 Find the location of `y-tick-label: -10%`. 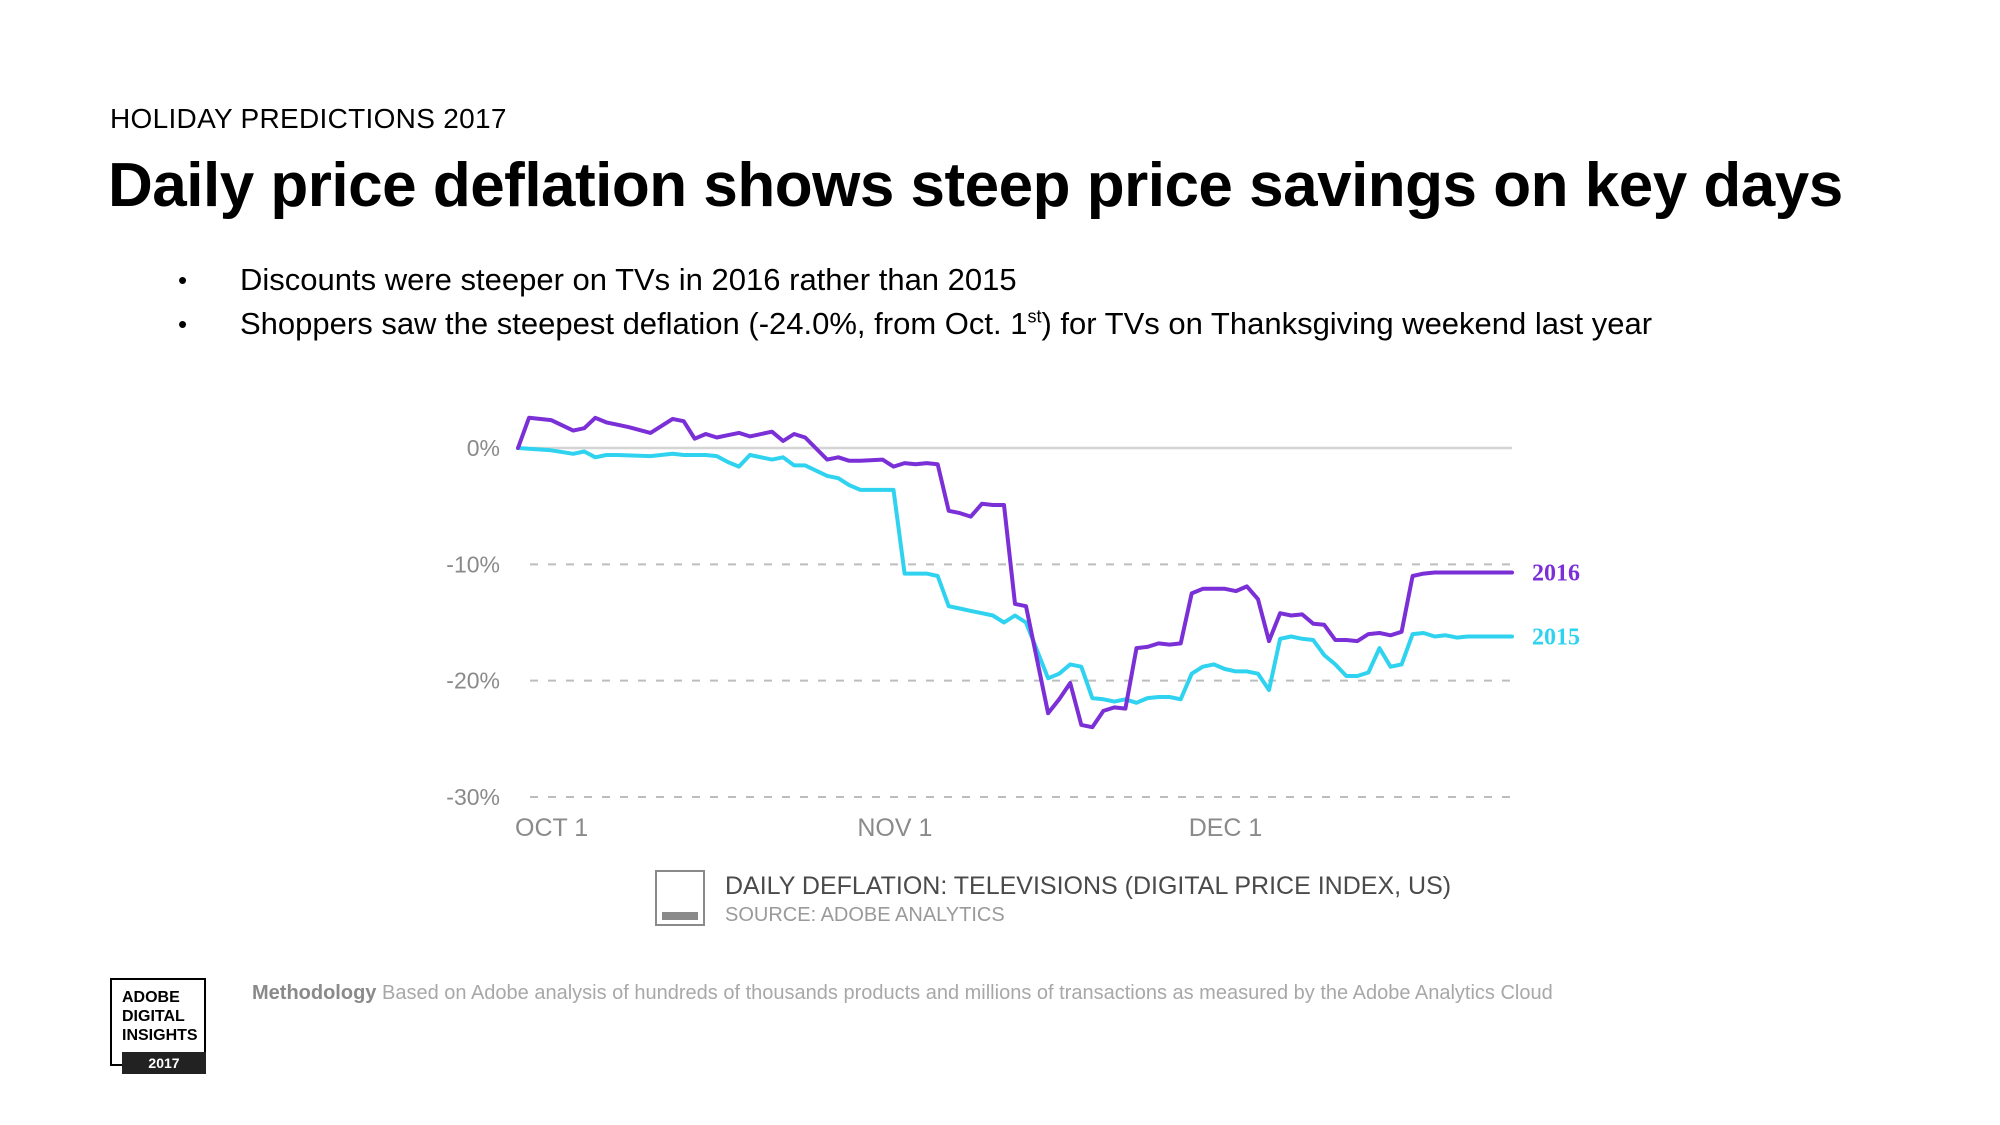

y-tick-label: -10% is located at coordinates (473, 564).